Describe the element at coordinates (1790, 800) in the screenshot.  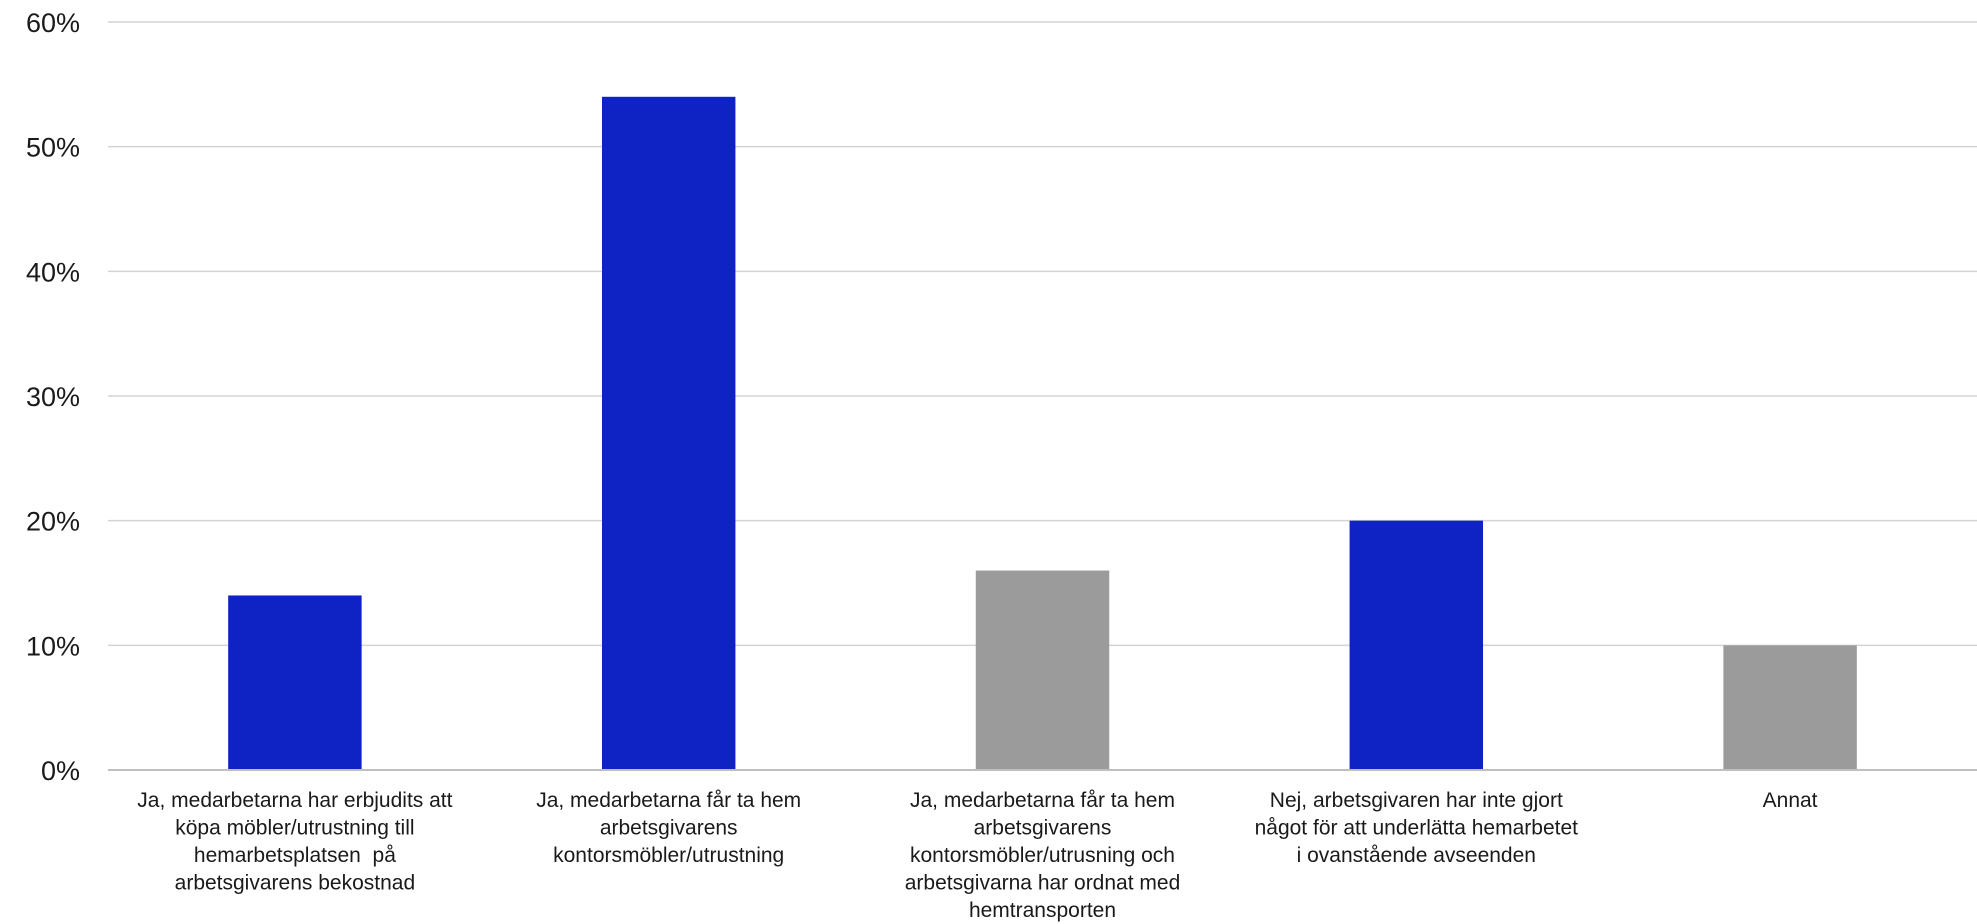
I see `category-label: Annat` at that location.